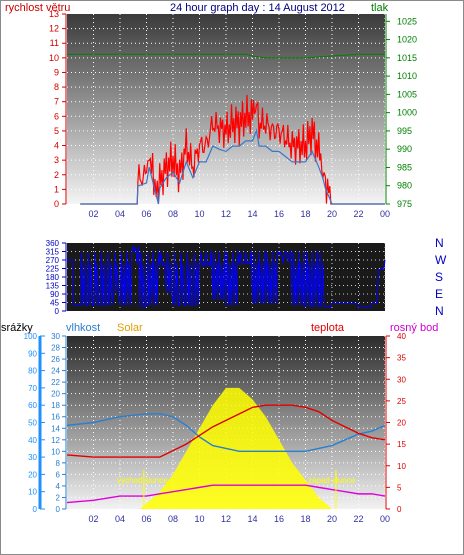 The width and height of the screenshot is (464, 555). Describe the element at coordinates (55, 336) in the screenshot. I see `humidity-tick-label: 30` at that location.